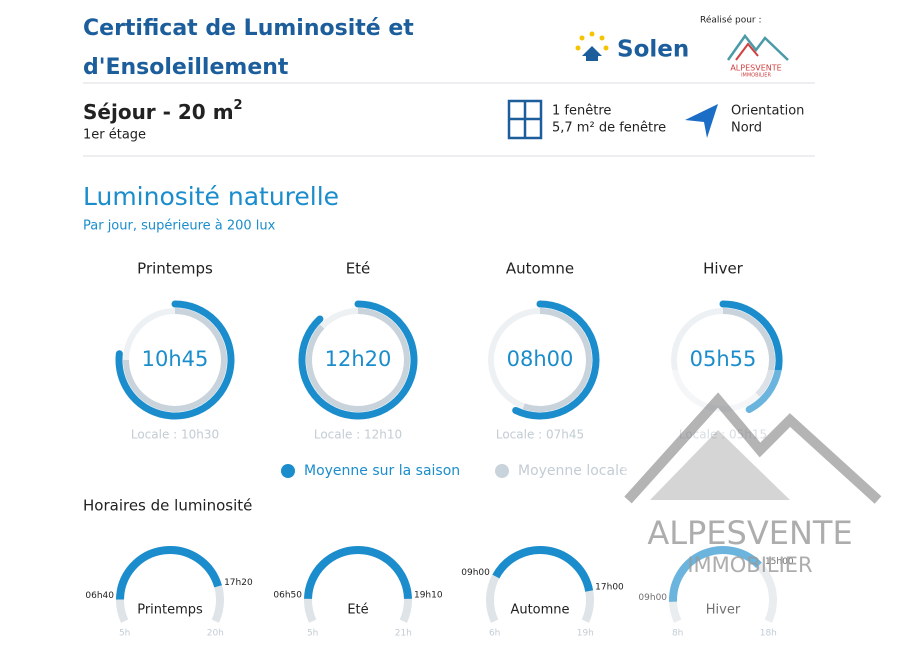  I want to click on season-name: Hiver, so click(723, 269).